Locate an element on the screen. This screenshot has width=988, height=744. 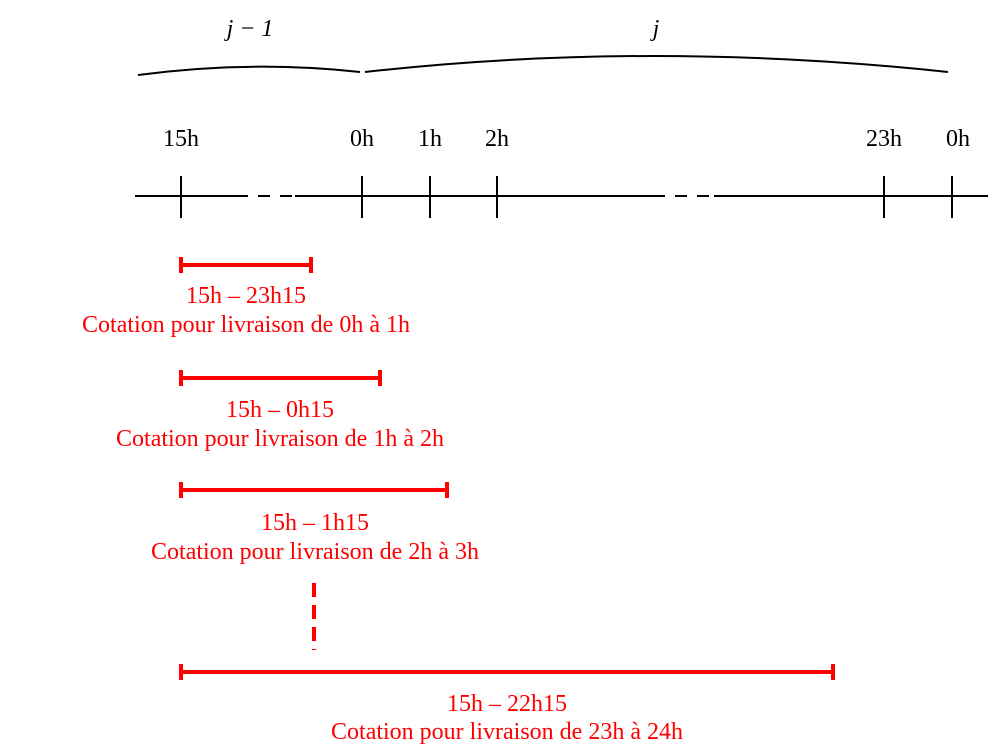
period-label: j is located at coordinates (655, 29).